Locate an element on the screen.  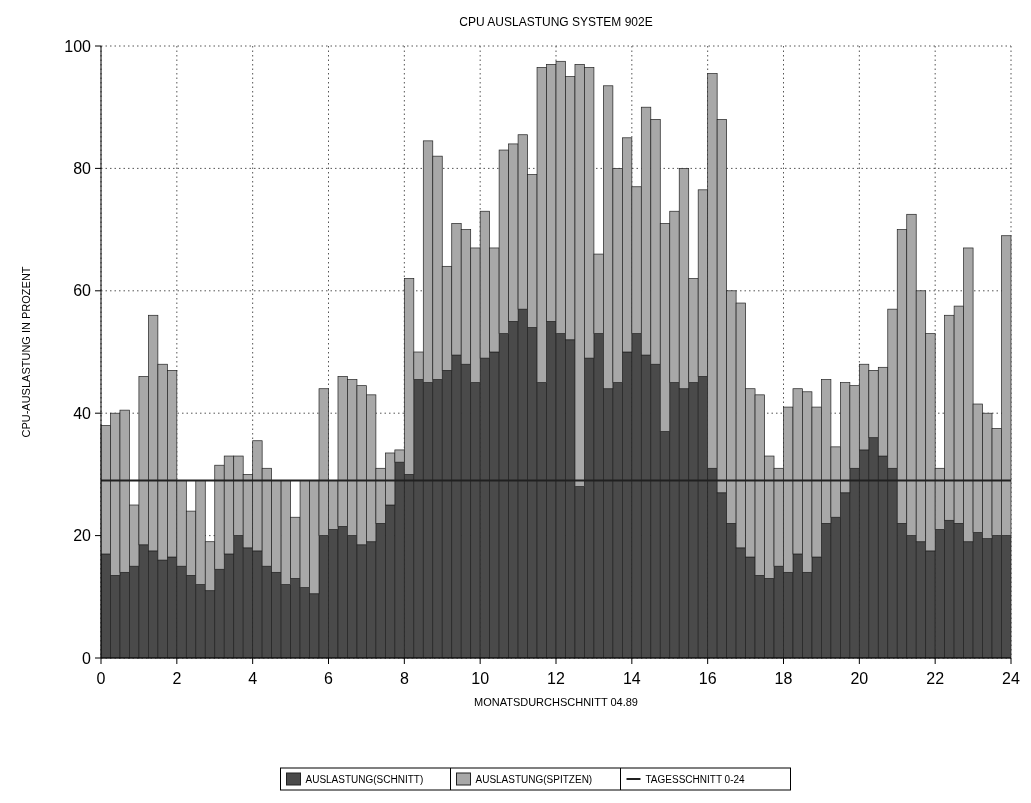
chart-title: CPU AUSLASTUNG SYSTEM 902E is located at coordinates (556, 22).